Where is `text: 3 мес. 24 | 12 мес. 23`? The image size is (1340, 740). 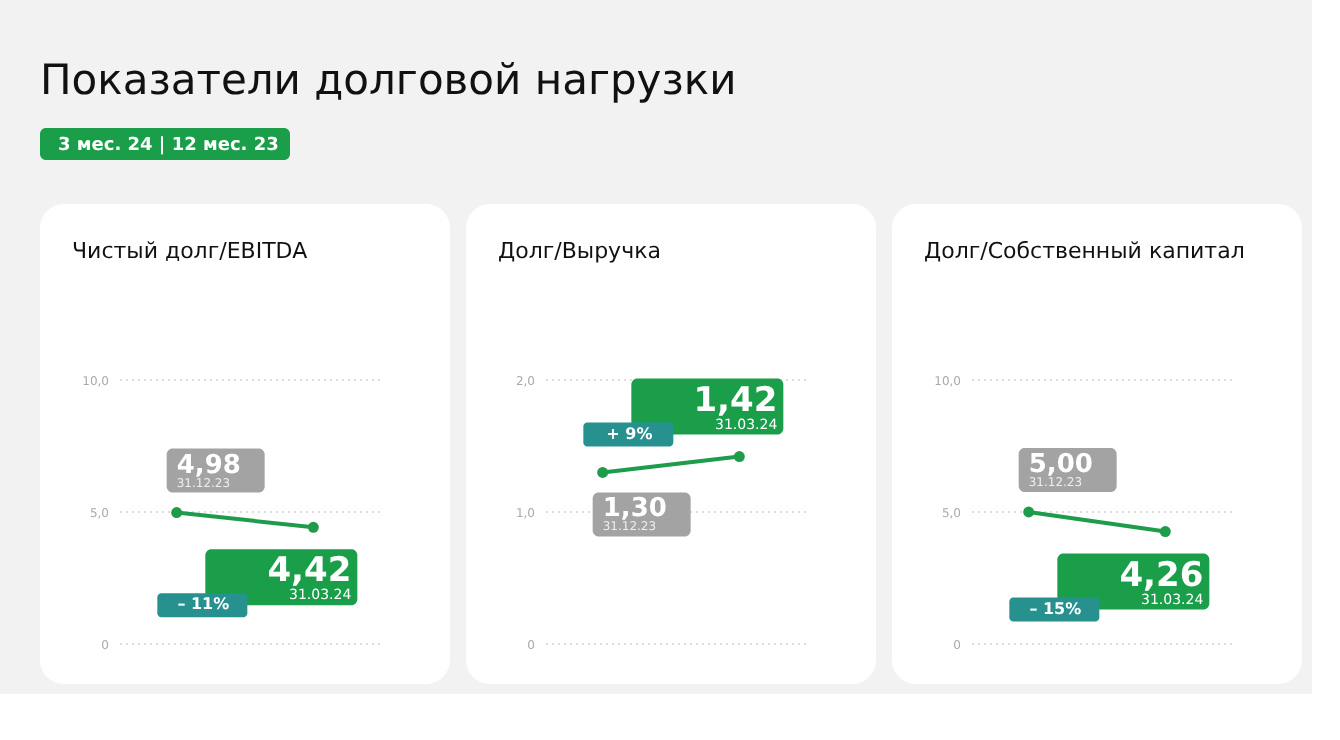
text: 3 мес. 24 | 12 мес. 23 is located at coordinates (168, 146).